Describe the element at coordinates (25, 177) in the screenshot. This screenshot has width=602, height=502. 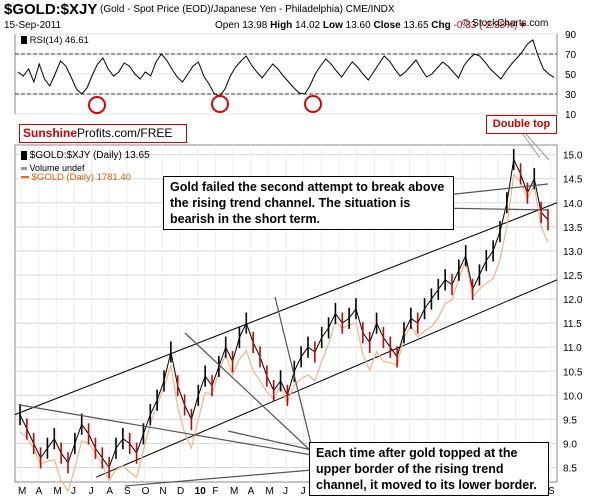
I see `gold-legend-swatch` at that location.